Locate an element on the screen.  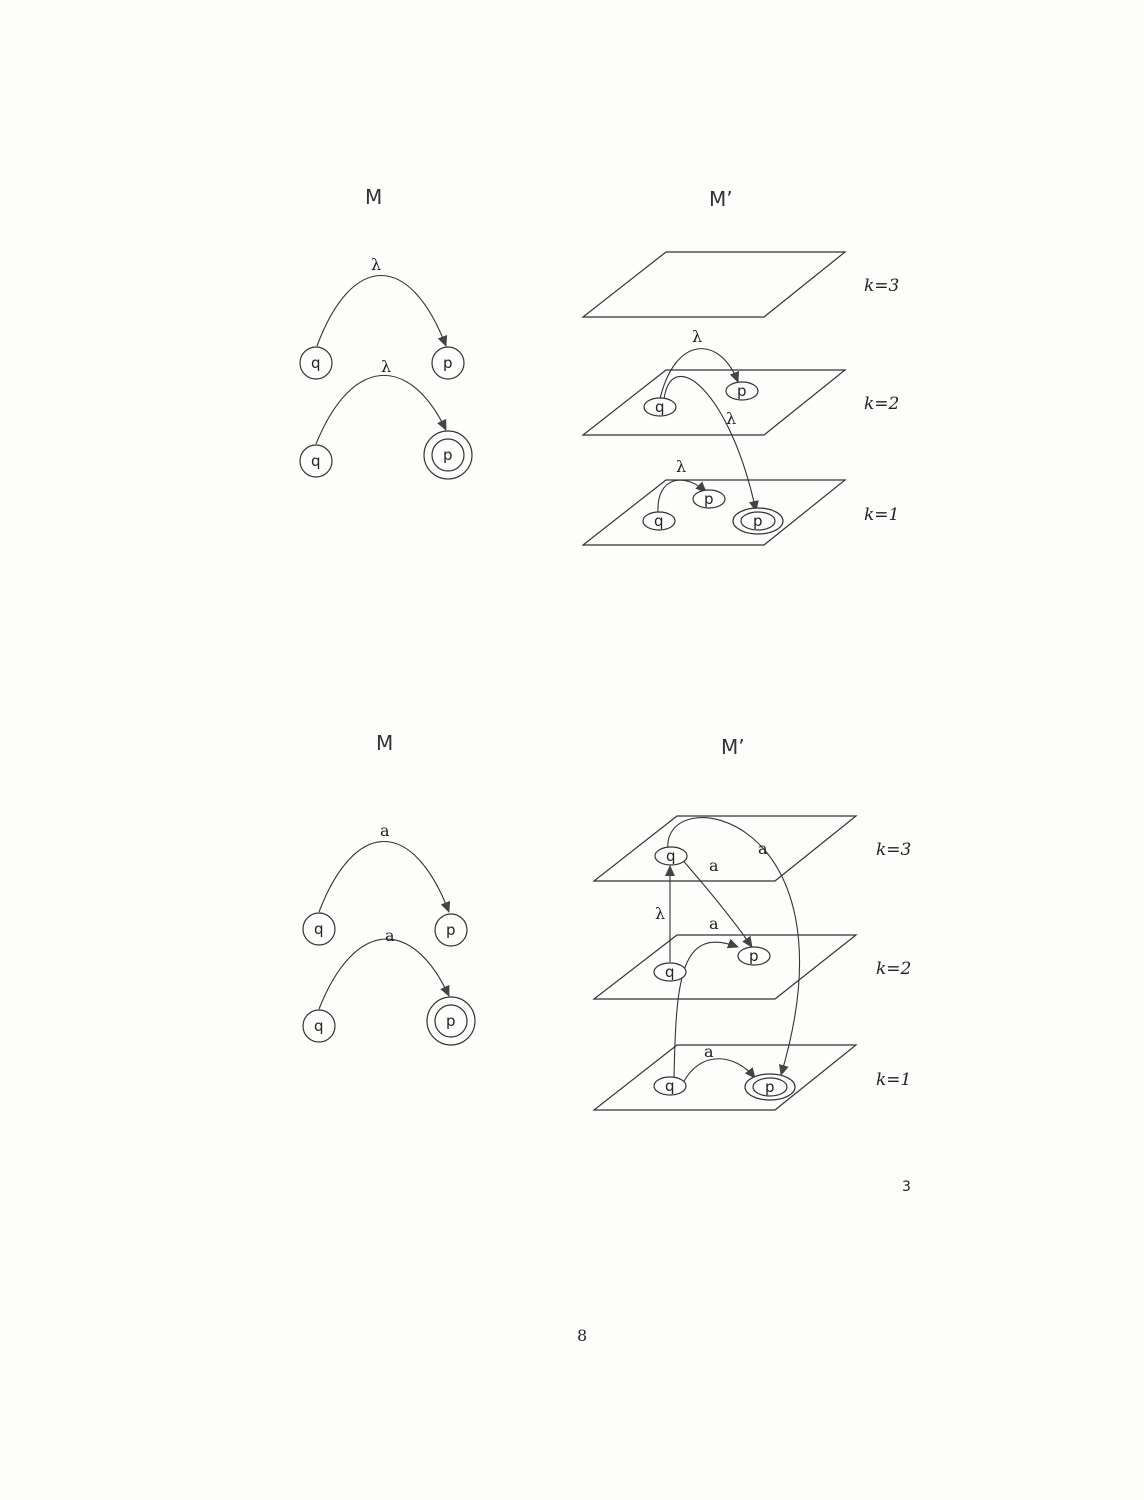
top-right-edge-cross is located at coordinates (711, 444).